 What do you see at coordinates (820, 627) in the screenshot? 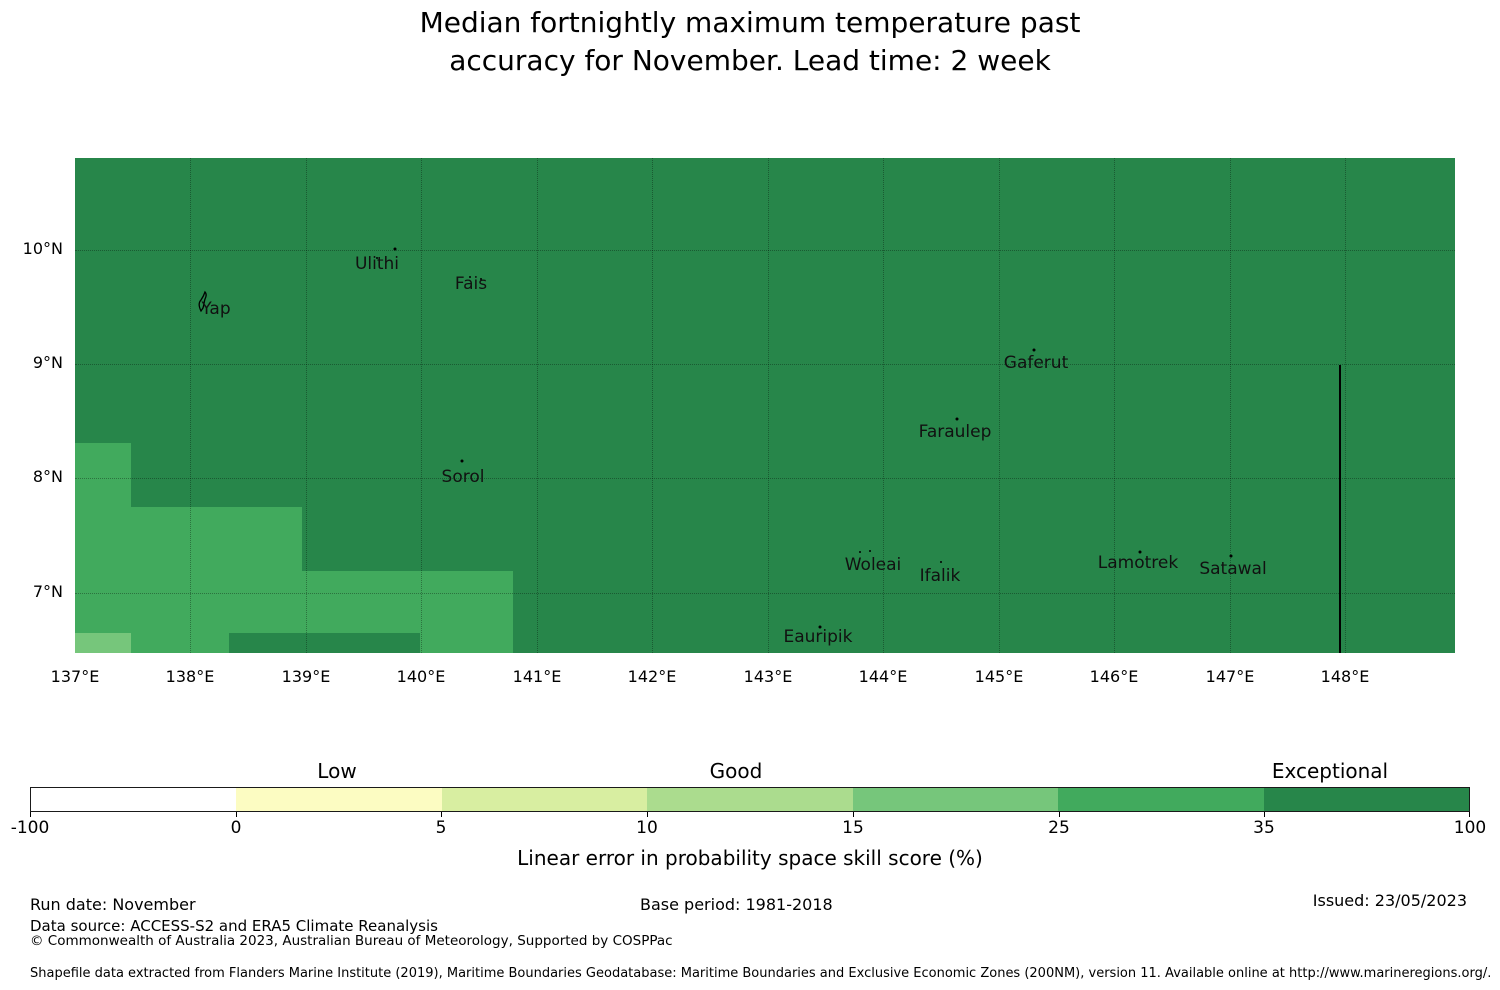
I see `eauripik-island-marker` at bounding box center [820, 627].